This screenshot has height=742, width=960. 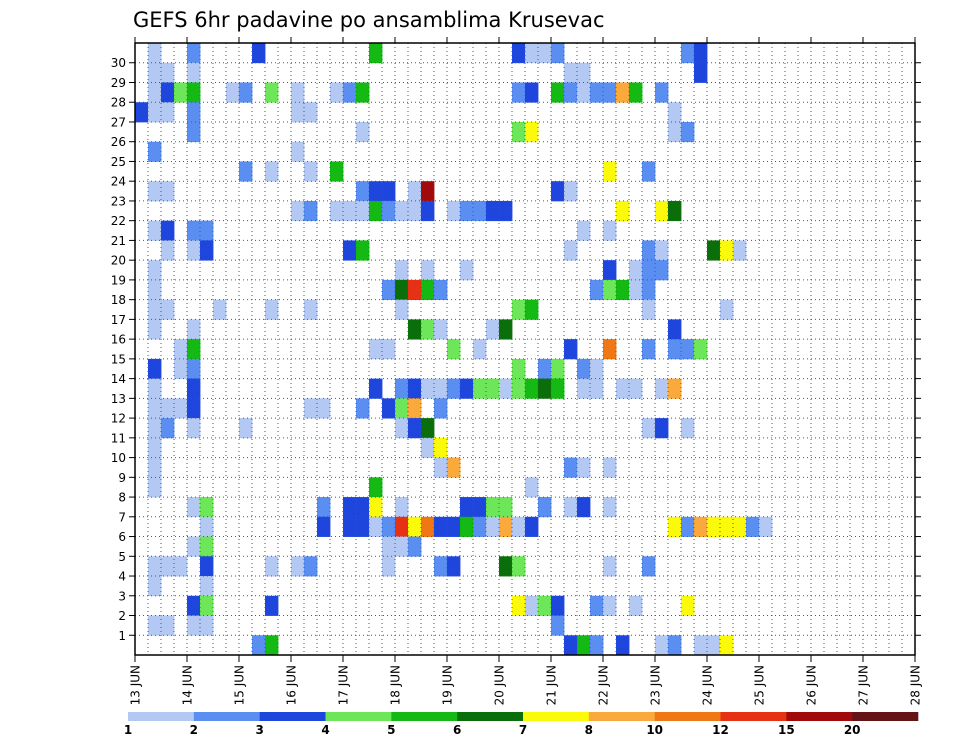 I want to click on y-tick-label: 3, so click(x=122, y=596).